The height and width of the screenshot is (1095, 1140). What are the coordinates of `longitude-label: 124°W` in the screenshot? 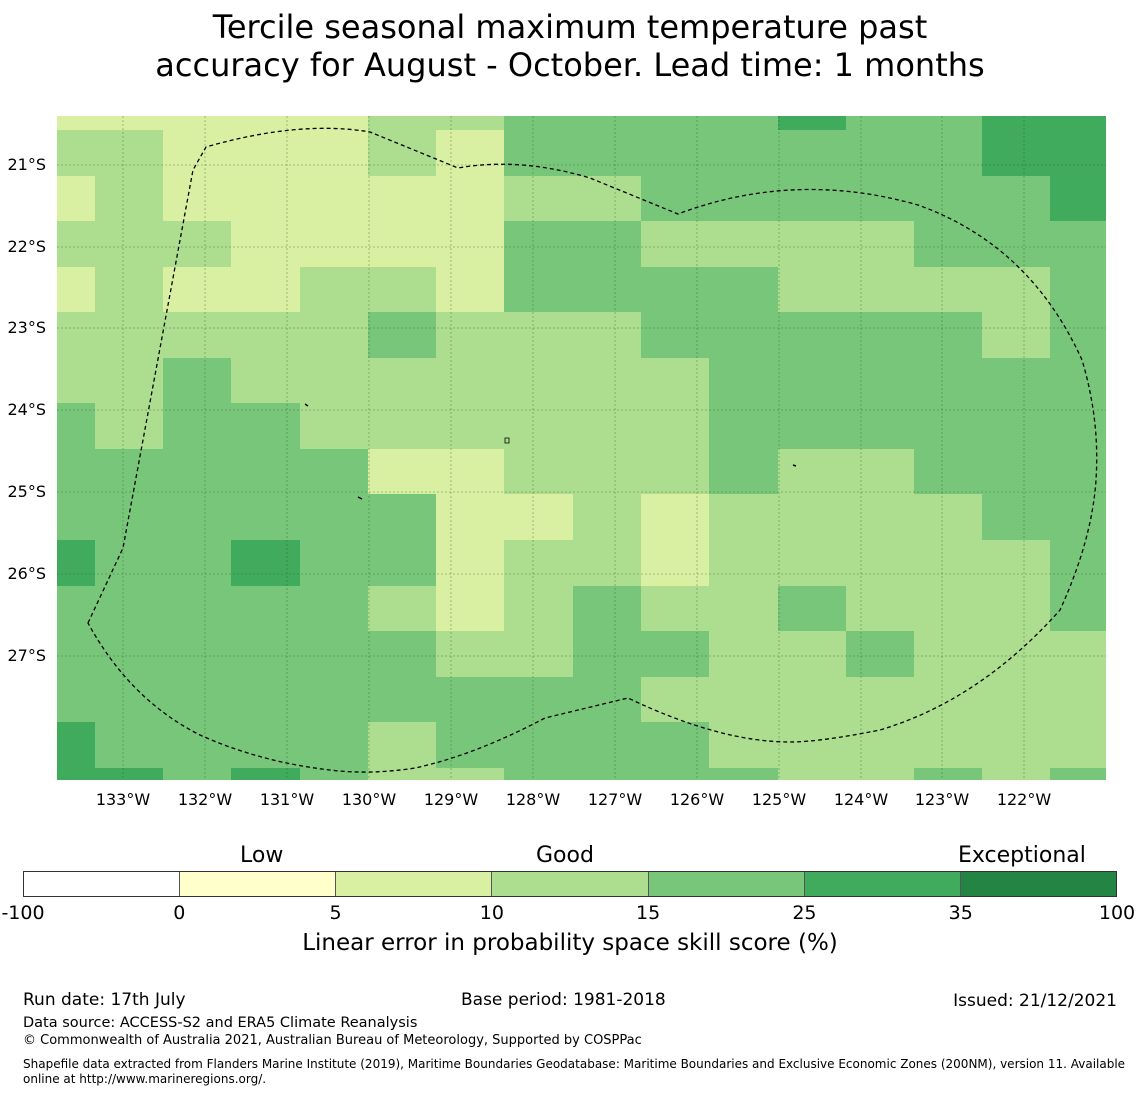 It's located at (861, 799).